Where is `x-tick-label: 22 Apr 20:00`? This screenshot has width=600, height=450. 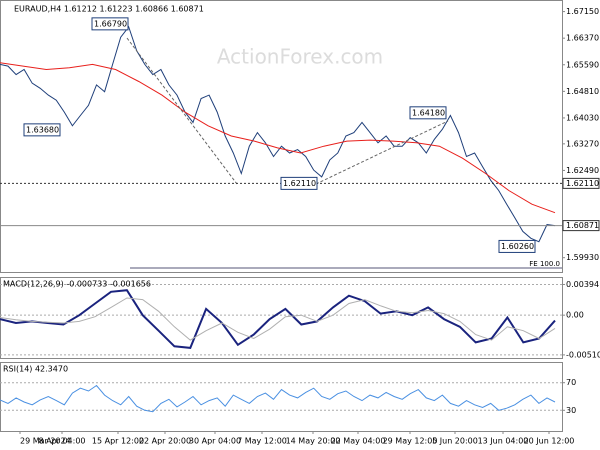 x-tick-label: 22 Apr 20:00 is located at coordinates (165, 441).